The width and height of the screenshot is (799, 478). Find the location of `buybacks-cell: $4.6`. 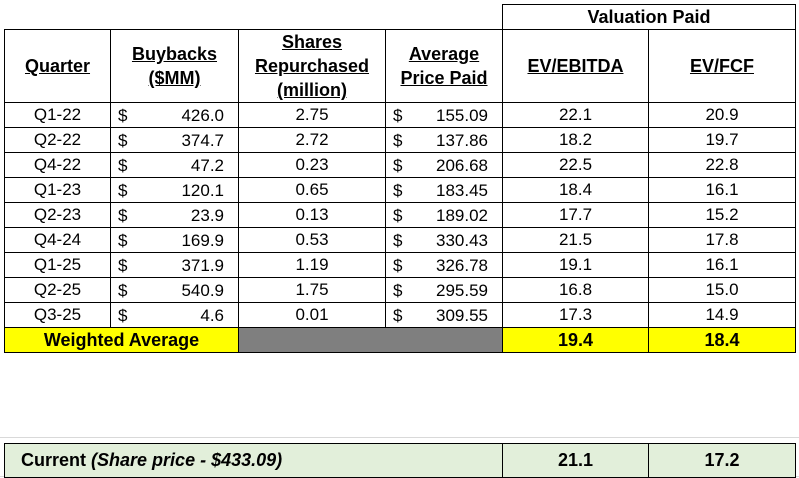

buybacks-cell: $4.6 is located at coordinates (174, 315).